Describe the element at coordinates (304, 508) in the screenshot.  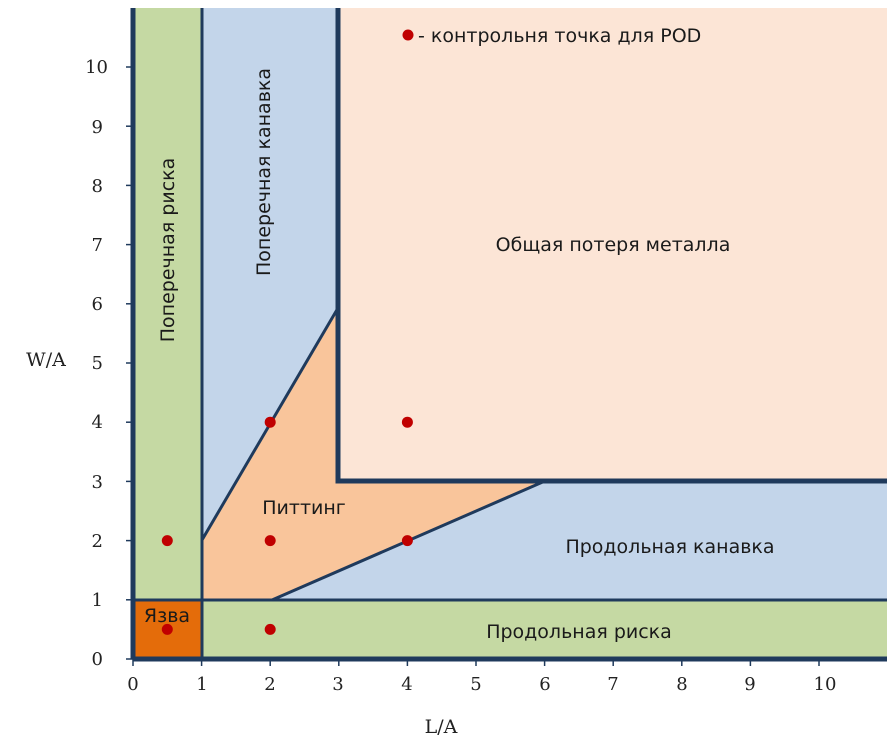
I see `label-pitting: Питтинг` at that location.